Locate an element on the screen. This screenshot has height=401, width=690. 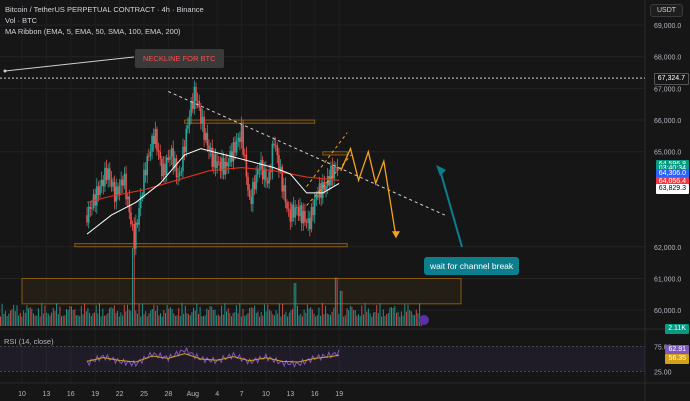
price-tick-label: 65,000.0 is located at coordinates (667, 153).